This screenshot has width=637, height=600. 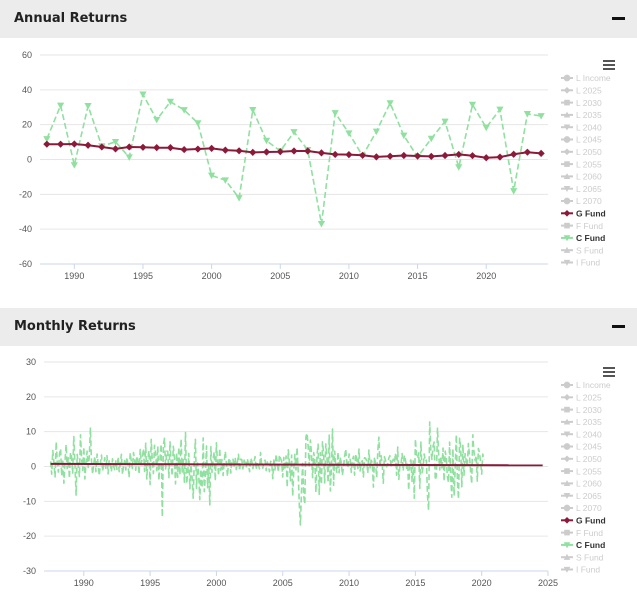 What do you see at coordinates (589, 103) in the screenshot?
I see `legend-item-l-2030: L 2030` at bounding box center [589, 103].